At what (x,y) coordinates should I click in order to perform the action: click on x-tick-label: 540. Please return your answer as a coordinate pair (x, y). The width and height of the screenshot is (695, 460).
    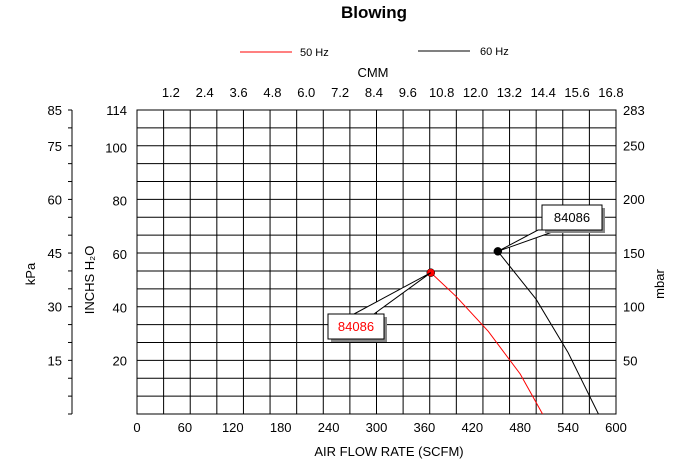
    Looking at the image, I should click on (568, 427).